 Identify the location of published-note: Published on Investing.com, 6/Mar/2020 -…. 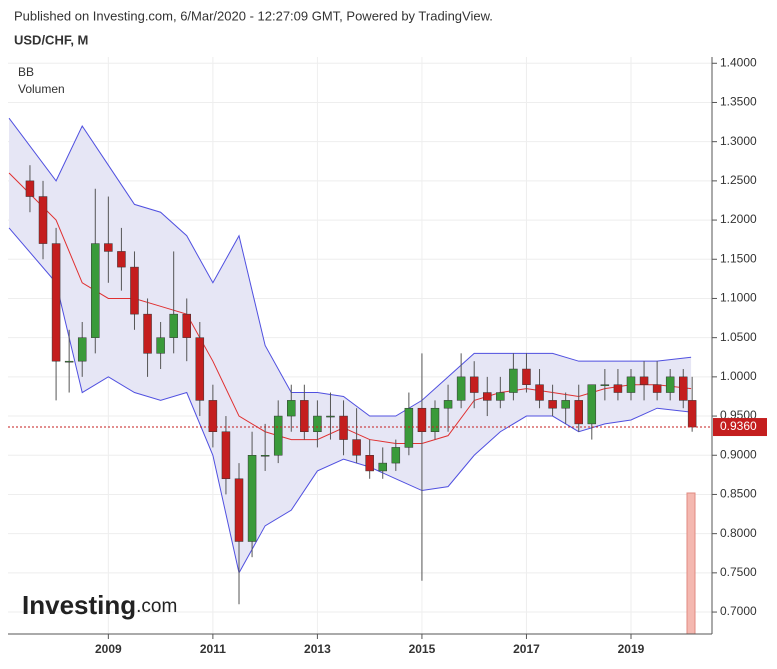
(253, 15).